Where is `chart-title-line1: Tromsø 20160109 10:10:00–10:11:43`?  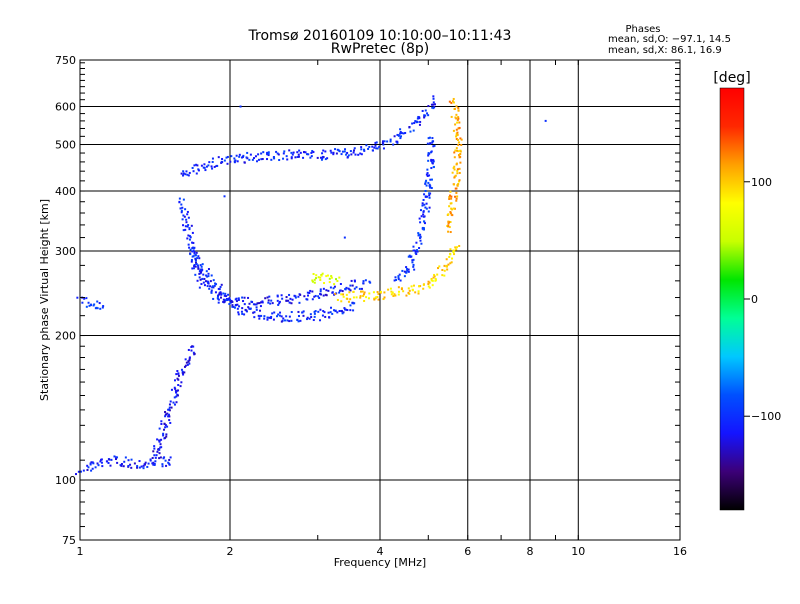
chart-title-line1: Tromsø 20160109 10:10:00–10:11:43 is located at coordinates (380, 36).